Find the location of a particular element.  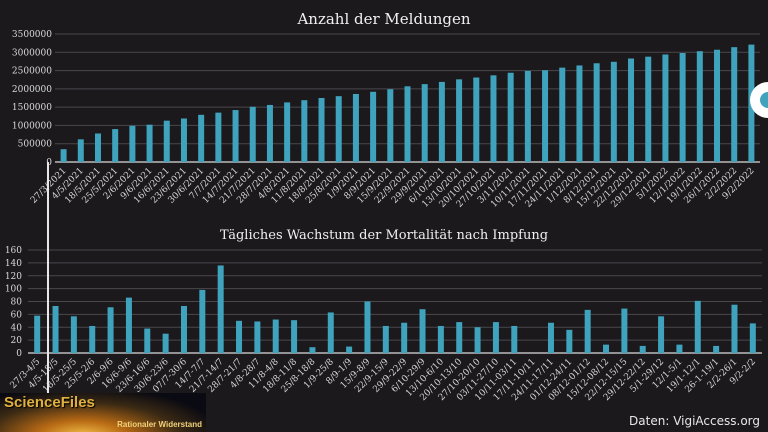

y-tick-label: 40 is located at coordinates (17, 328).